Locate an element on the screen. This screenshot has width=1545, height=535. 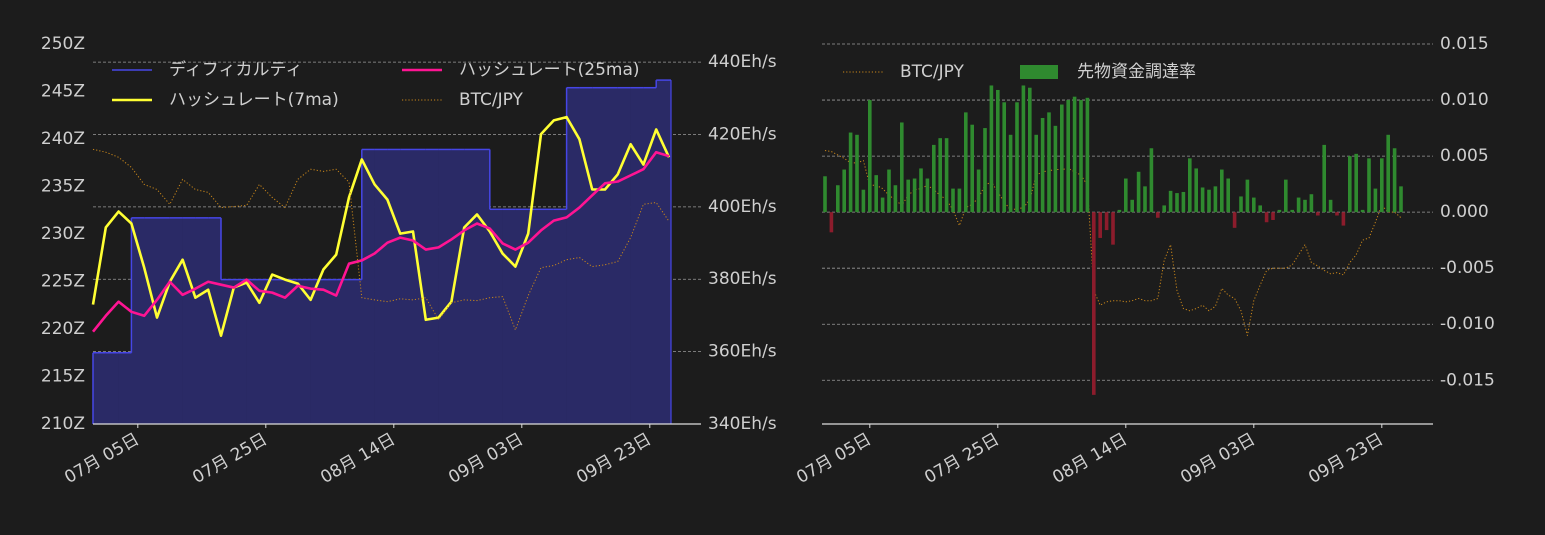
y-tick-label: 0.010 is located at coordinates (1464, 100).